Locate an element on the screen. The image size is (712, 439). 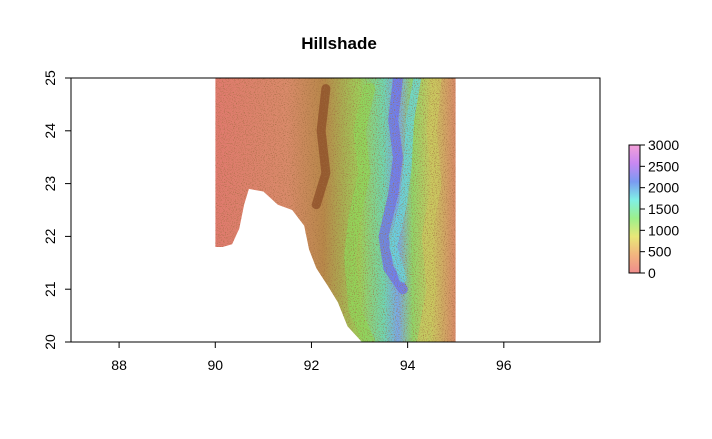
colorbar-ramp is located at coordinates (634, 209).